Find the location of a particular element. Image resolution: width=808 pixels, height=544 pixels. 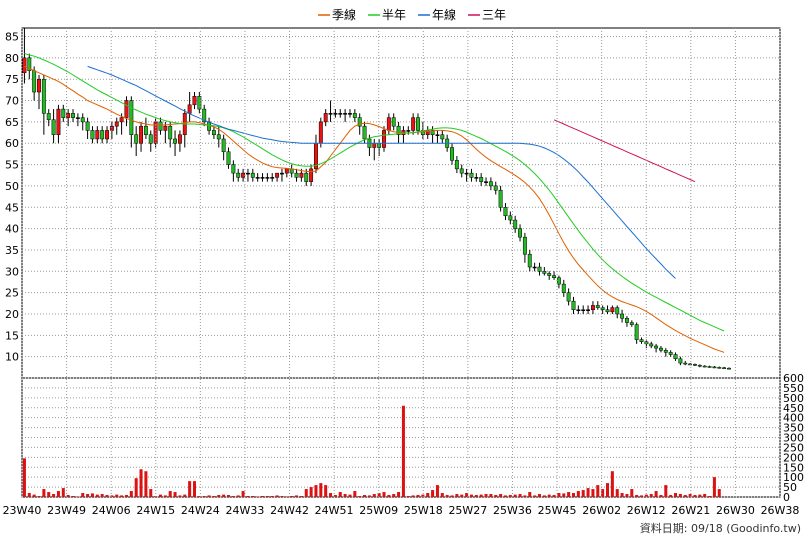

price-tick-label: 50 is located at coordinates (12, 186).